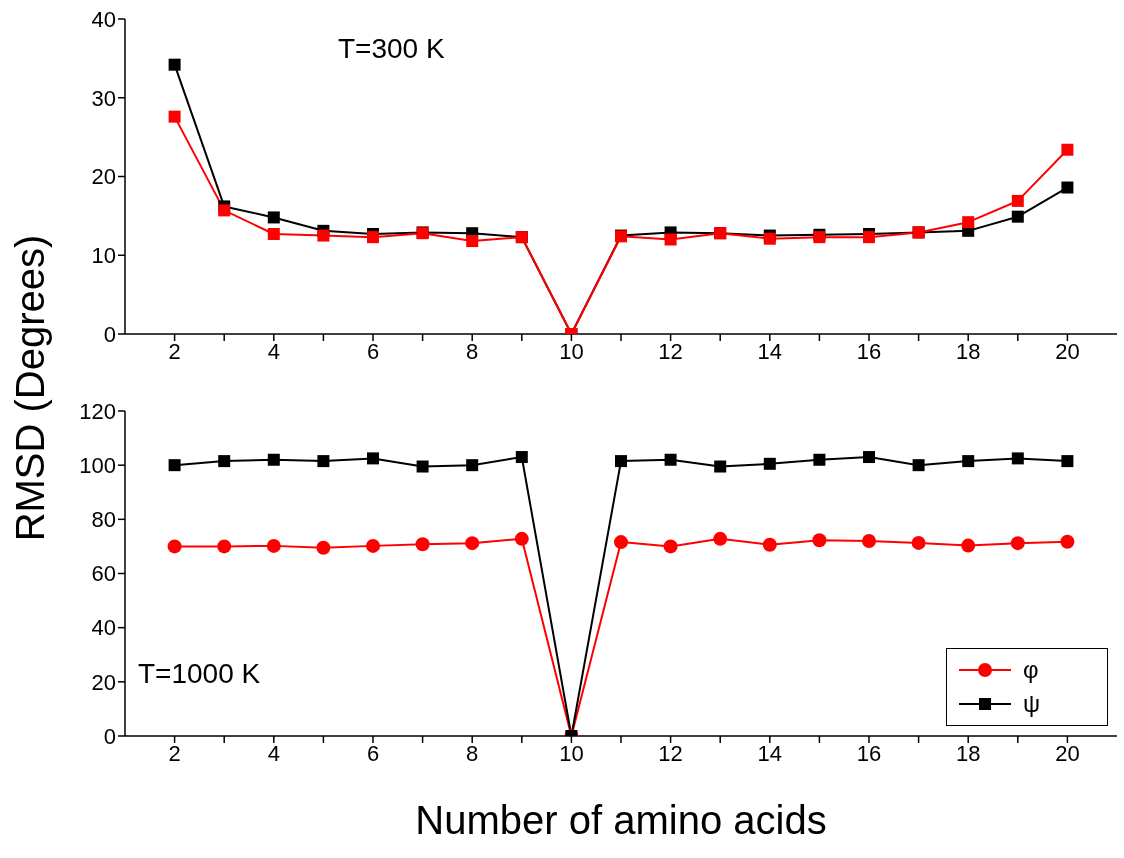 This screenshot has width=1124, height=858. What do you see at coordinates (103, 520) in the screenshot?
I see `y-tick-label: 80` at bounding box center [103, 520].